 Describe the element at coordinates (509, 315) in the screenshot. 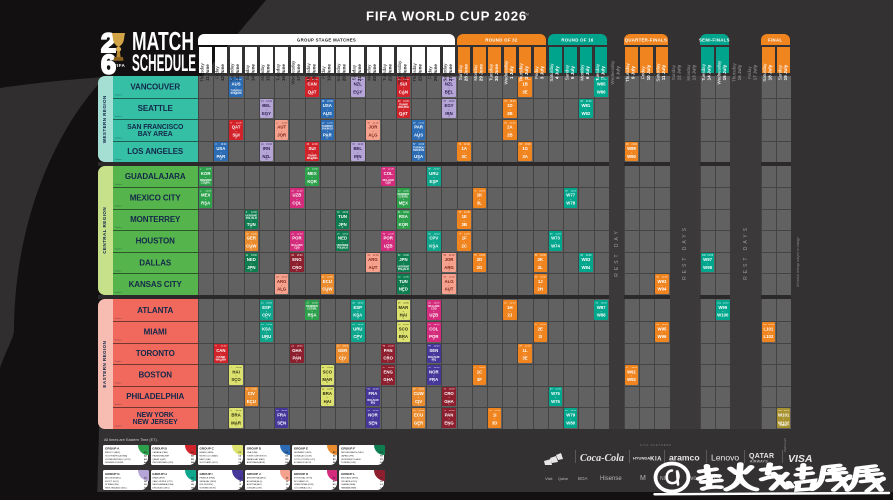

I see `svg-text: 2J` at that location.